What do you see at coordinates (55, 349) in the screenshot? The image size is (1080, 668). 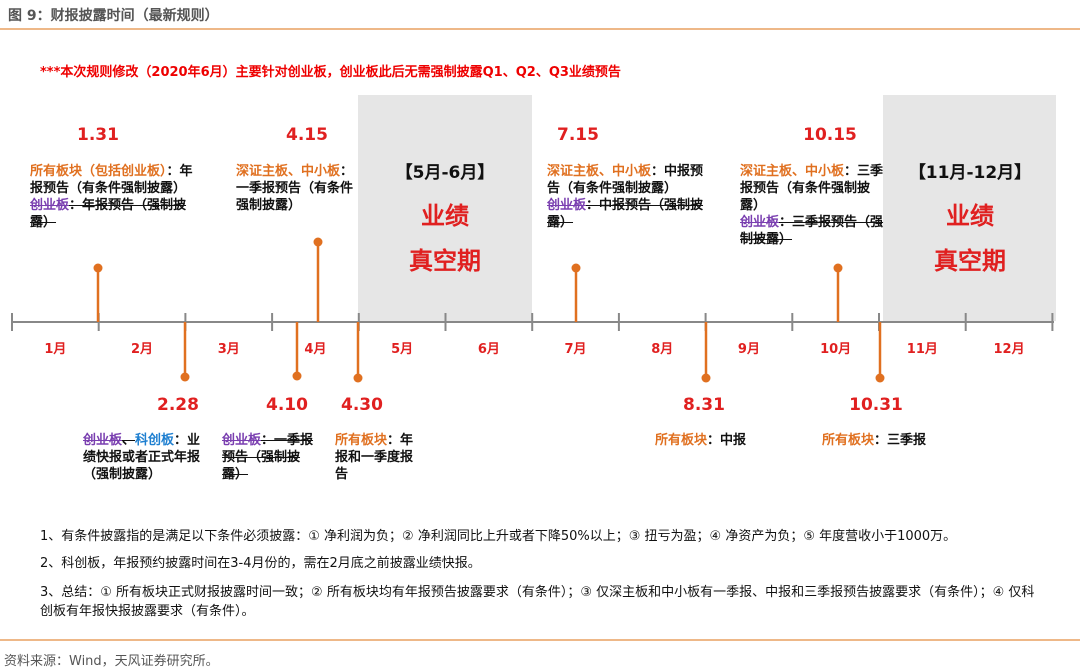 I see `month-label: 1月` at bounding box center [55, 349].